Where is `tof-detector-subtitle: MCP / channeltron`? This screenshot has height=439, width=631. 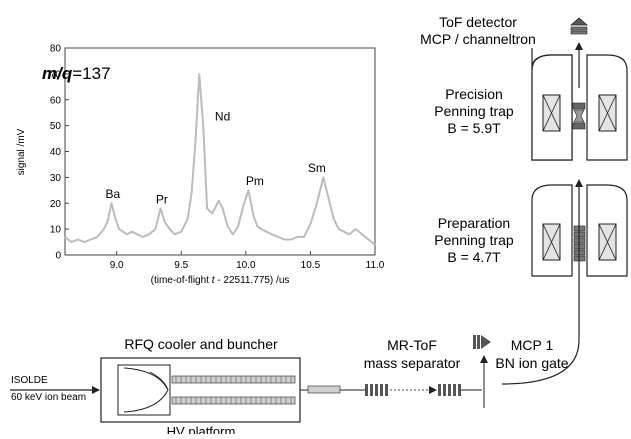
tof-detector-subtitle: MCP / channeltron is located at coordinates (478, 39).